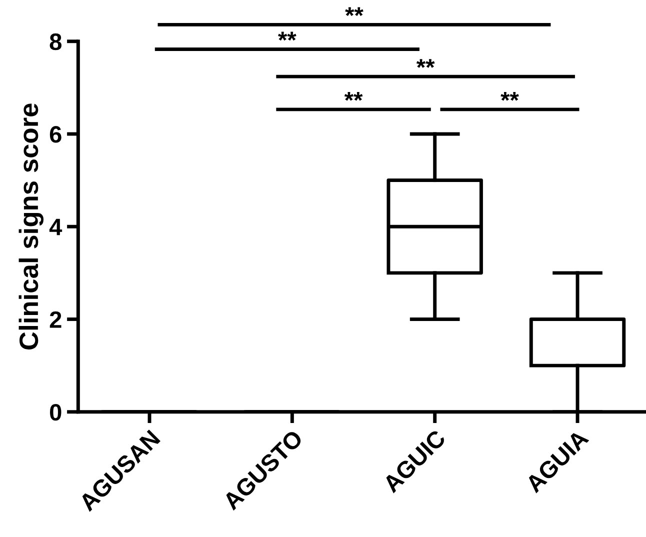 The height and width of the screenshot is (537, 646). What do you see at coordinates (56, 41) in the screenshot?
I see `y-tick-label: 8` at bounding box center [56, 41].